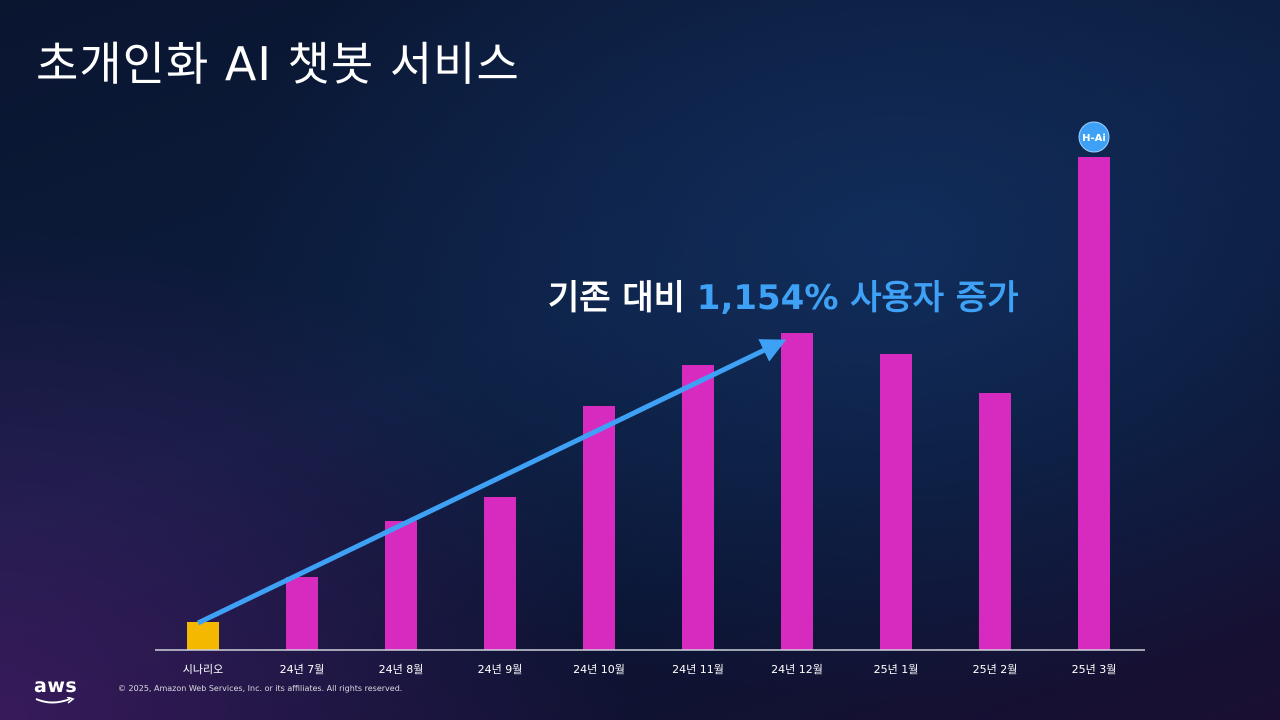 The height and width of the screenshot is (720, 1280). Describe the element at coordinates (55, 700) in the screenshot. I see `aws-smile-icon` at that location.